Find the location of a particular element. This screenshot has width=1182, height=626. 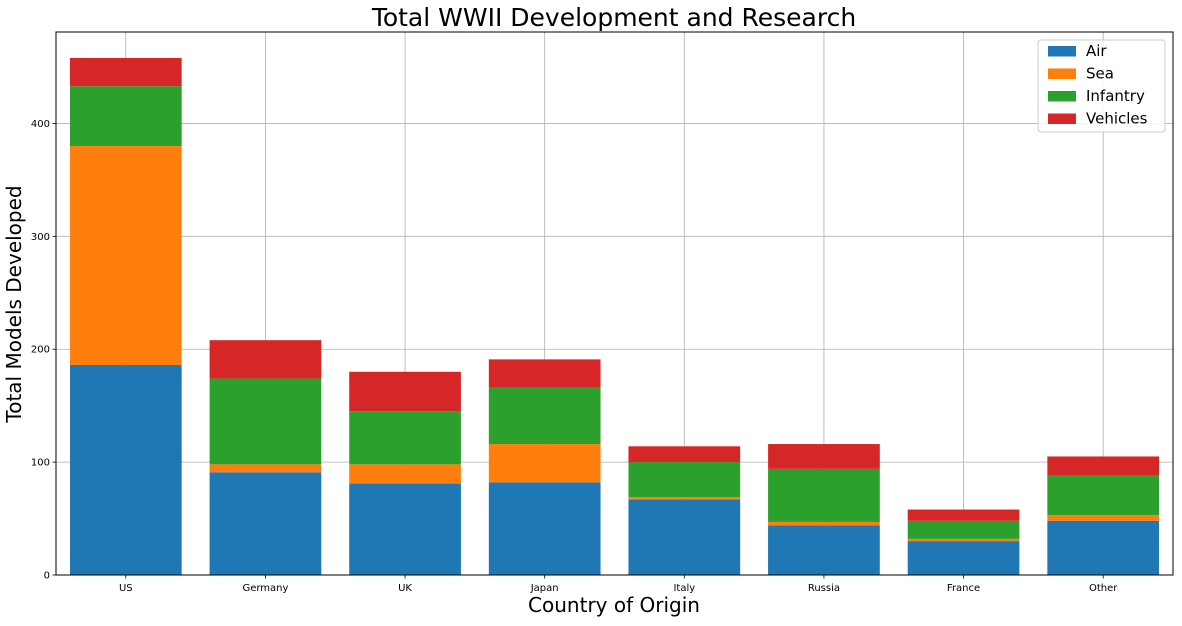

bar-other-sea is located at coordinates (1103, 518).